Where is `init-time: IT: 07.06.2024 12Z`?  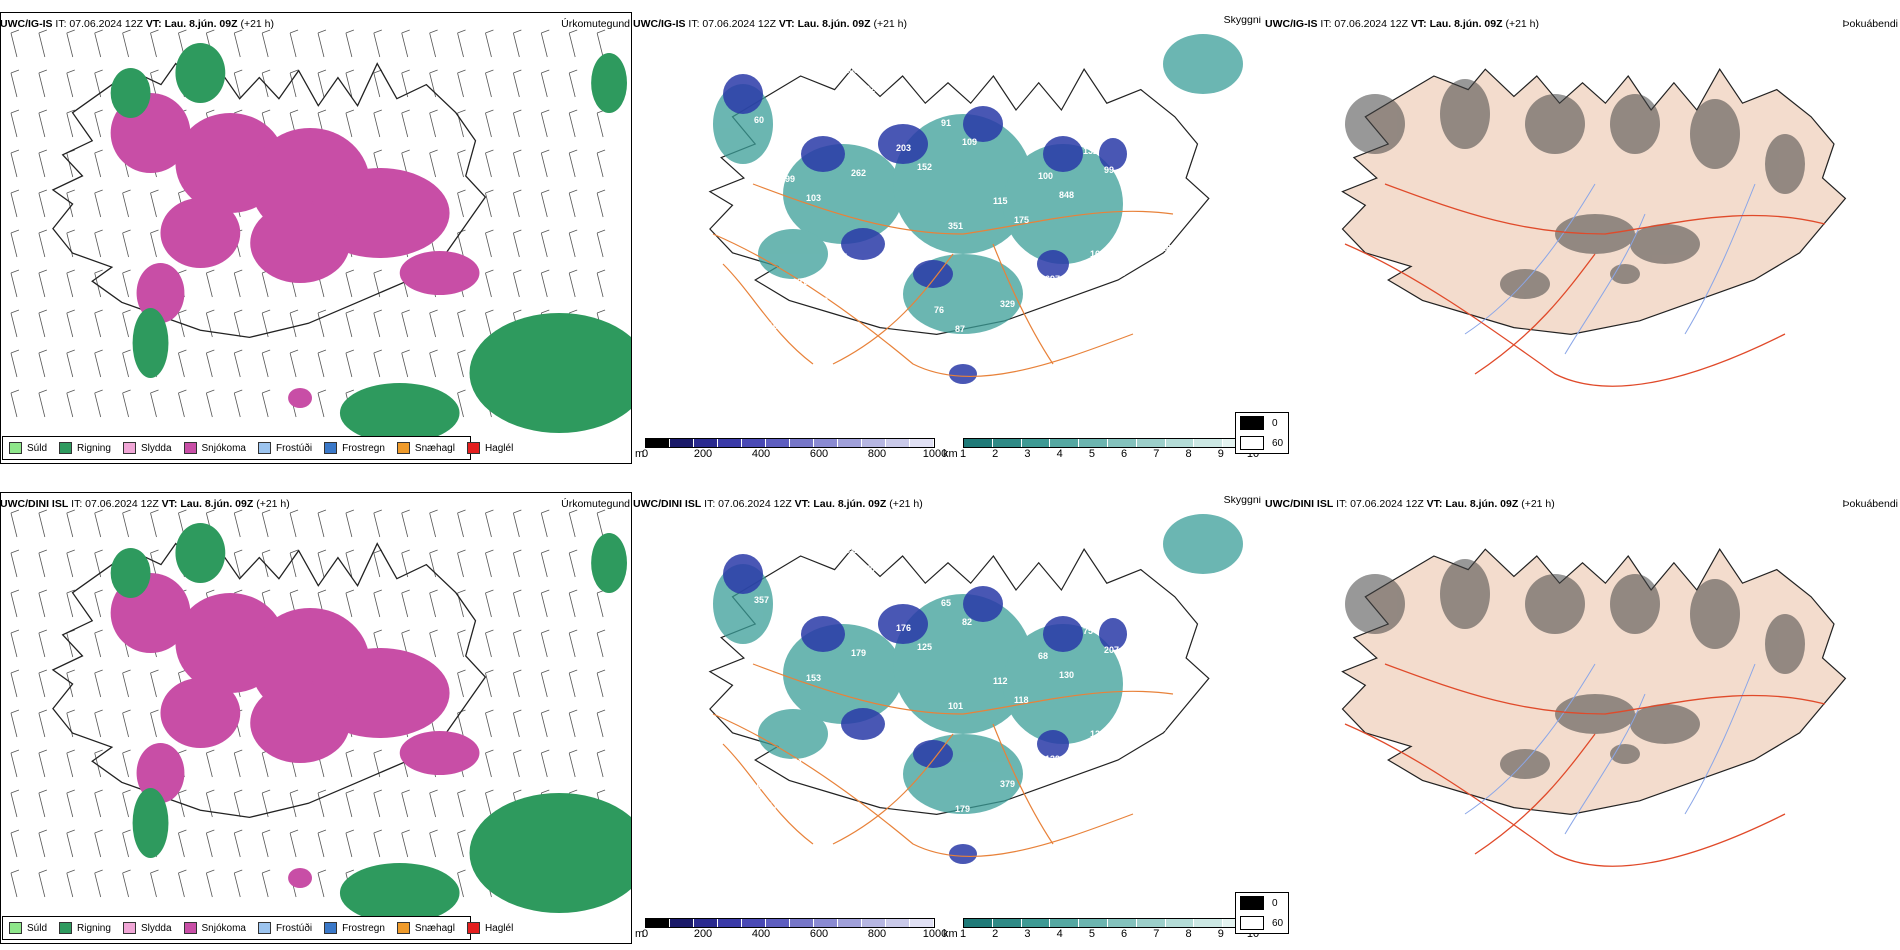
init-time: IT: 07.06.2024 12Z is located at coordinates (1380, 504).